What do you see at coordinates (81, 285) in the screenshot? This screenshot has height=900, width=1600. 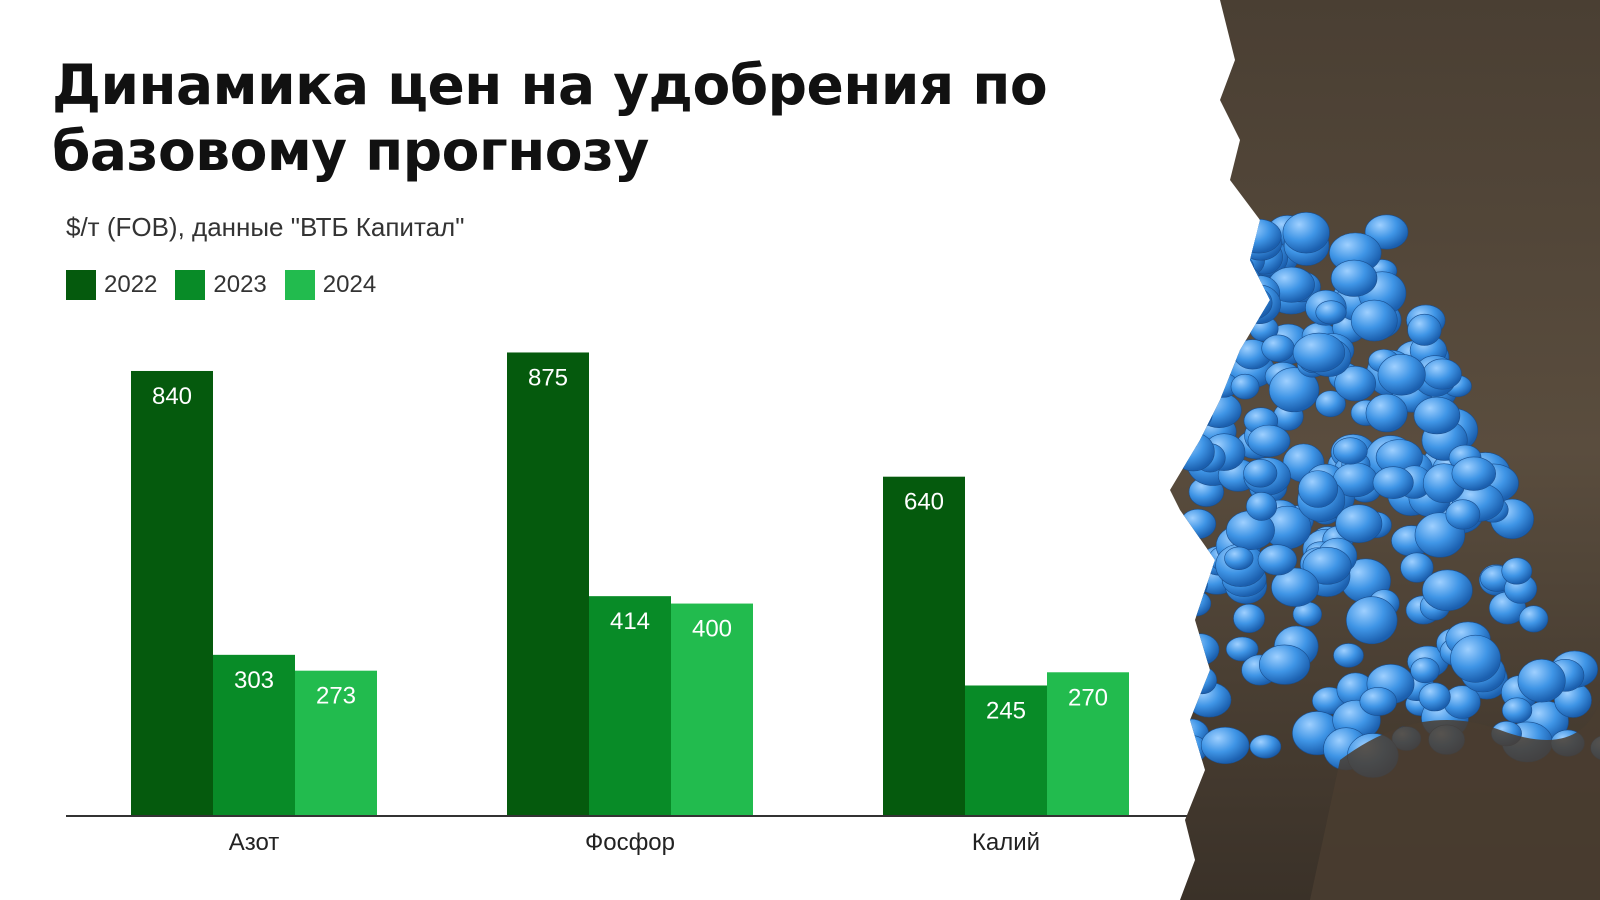 I see `legend-swatch-2022` at bounding box center [81, 285].